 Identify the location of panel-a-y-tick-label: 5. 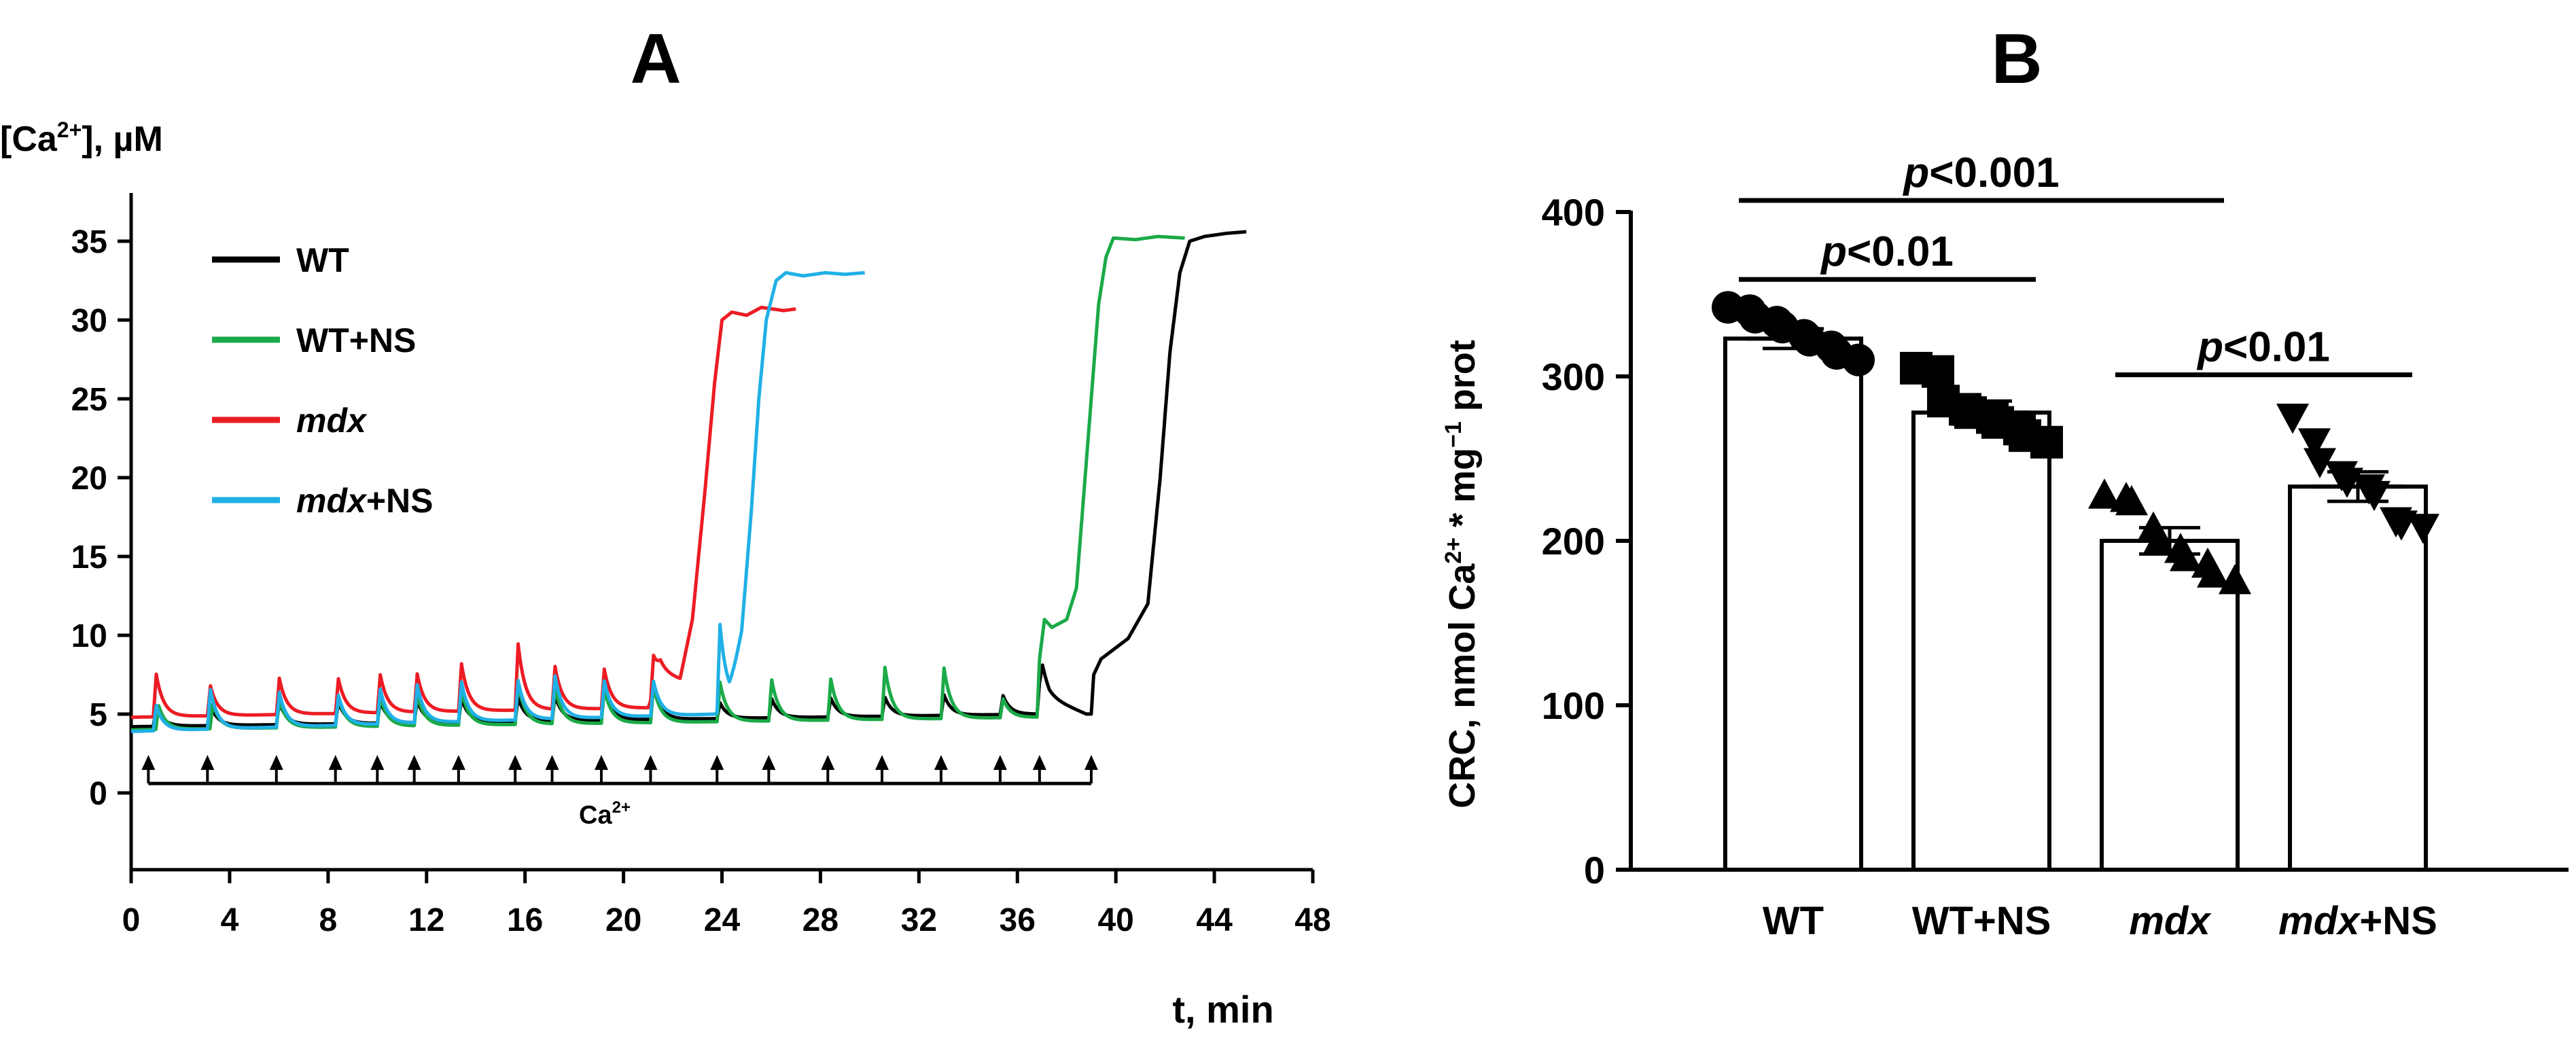
(98, 715).